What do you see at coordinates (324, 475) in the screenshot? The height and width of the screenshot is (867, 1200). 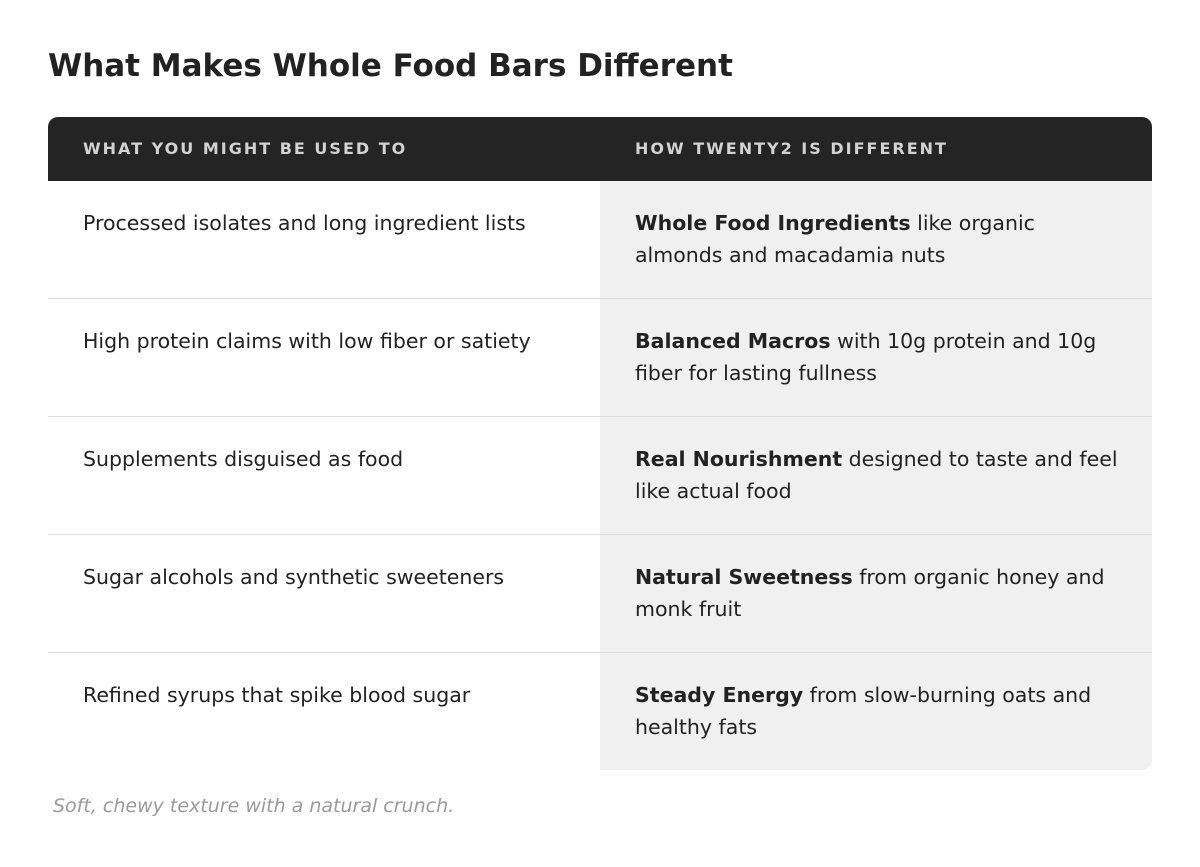 I see `used-to-cell: Supplements disguised as food` at bounding box center [324, 475].